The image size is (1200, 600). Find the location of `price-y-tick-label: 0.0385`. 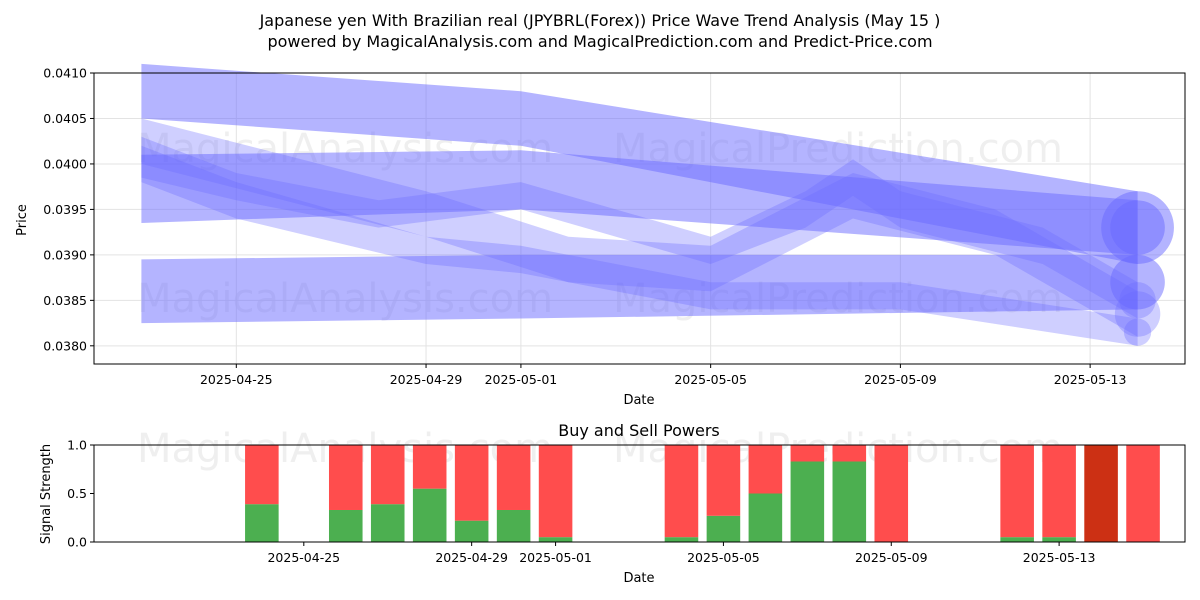

price-y-tick-label: 0.0385 is located at coordinates (65, 300).